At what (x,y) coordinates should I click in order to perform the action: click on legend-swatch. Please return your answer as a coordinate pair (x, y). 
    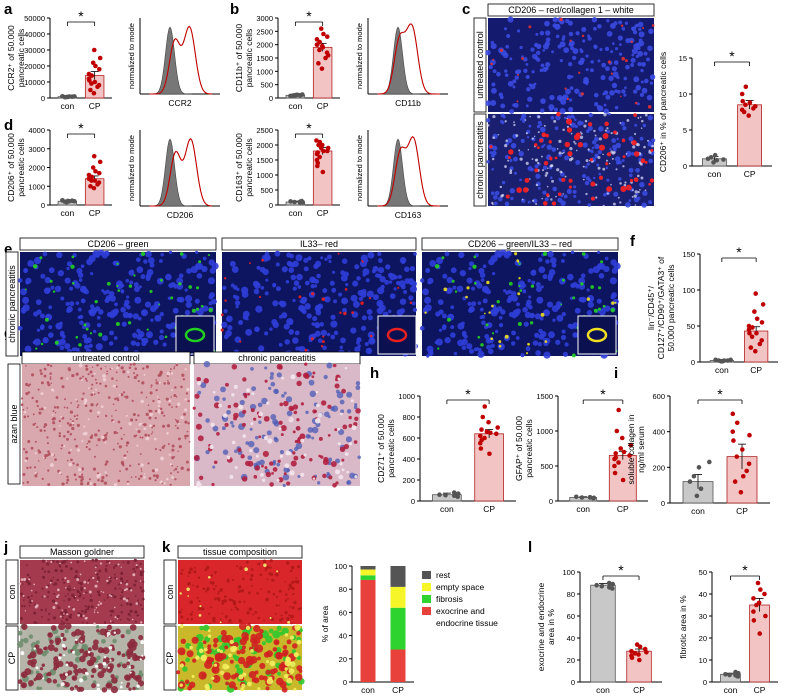
    Looking at the image, I should click on (426, 599).